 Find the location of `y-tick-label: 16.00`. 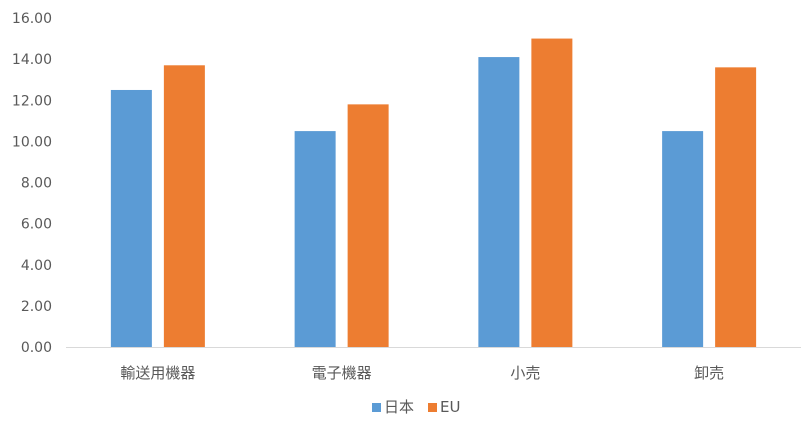

y-tick-label: 16.00 is located at coordinates (32, 19).